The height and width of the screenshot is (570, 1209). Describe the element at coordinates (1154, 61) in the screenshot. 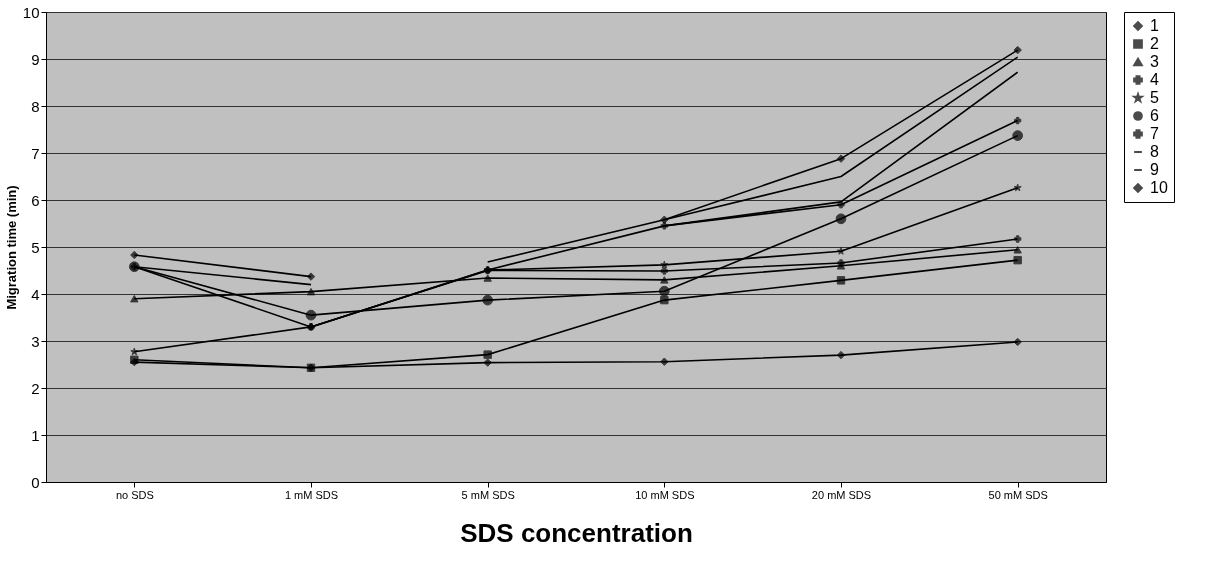

I see `legend-label: 3` at that location.